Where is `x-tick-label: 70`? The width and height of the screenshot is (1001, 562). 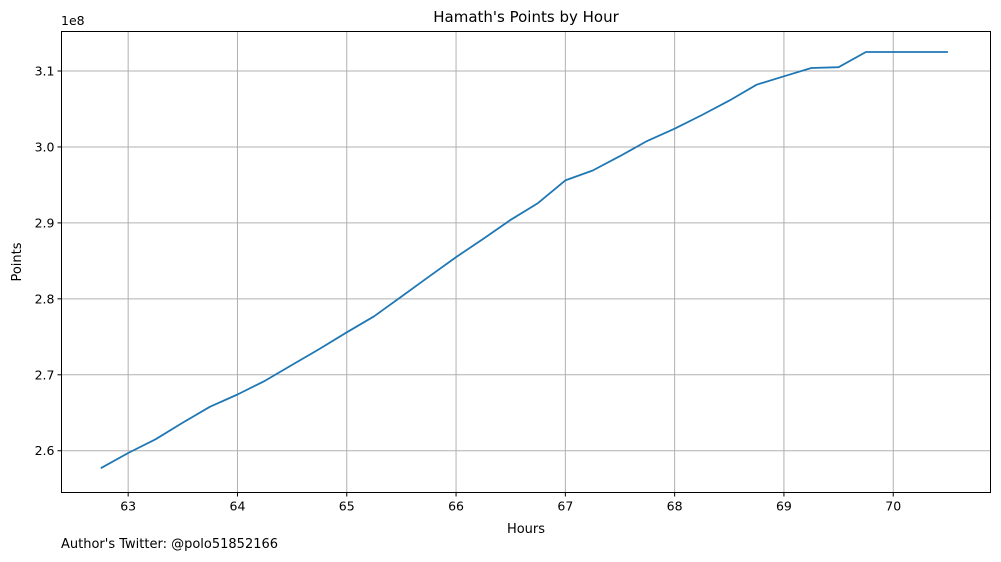
x-tick-label: 70 is located at coordinates (893, 506).